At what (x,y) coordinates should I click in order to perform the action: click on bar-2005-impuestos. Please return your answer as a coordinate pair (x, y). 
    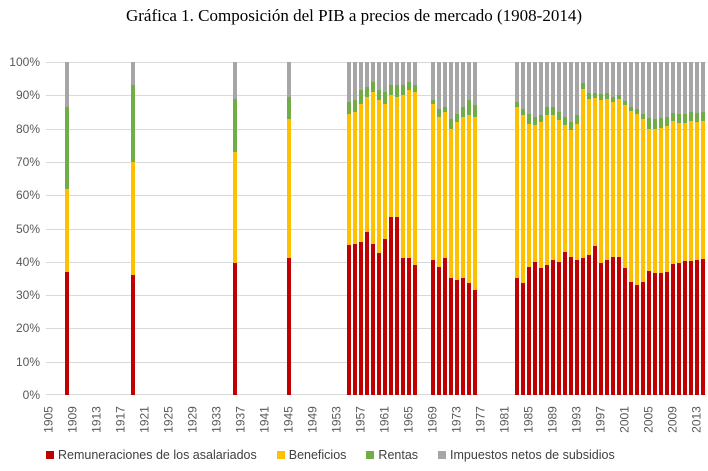
    Looking at the image, I should click on (649, 90).